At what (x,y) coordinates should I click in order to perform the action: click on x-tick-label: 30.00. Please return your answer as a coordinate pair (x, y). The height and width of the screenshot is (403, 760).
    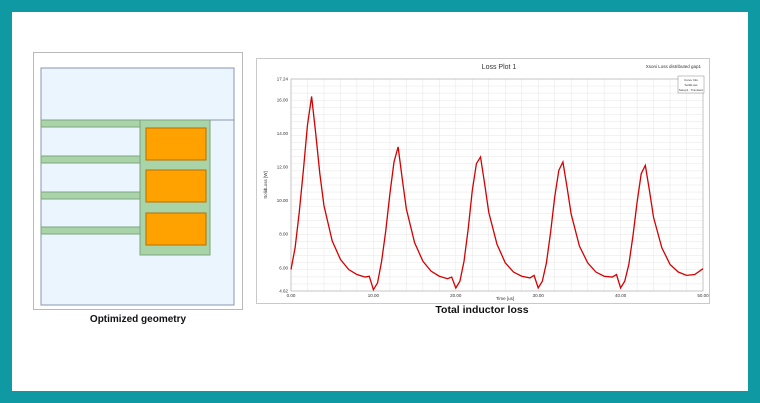
    Looking at the image, I should click on (539, 295).